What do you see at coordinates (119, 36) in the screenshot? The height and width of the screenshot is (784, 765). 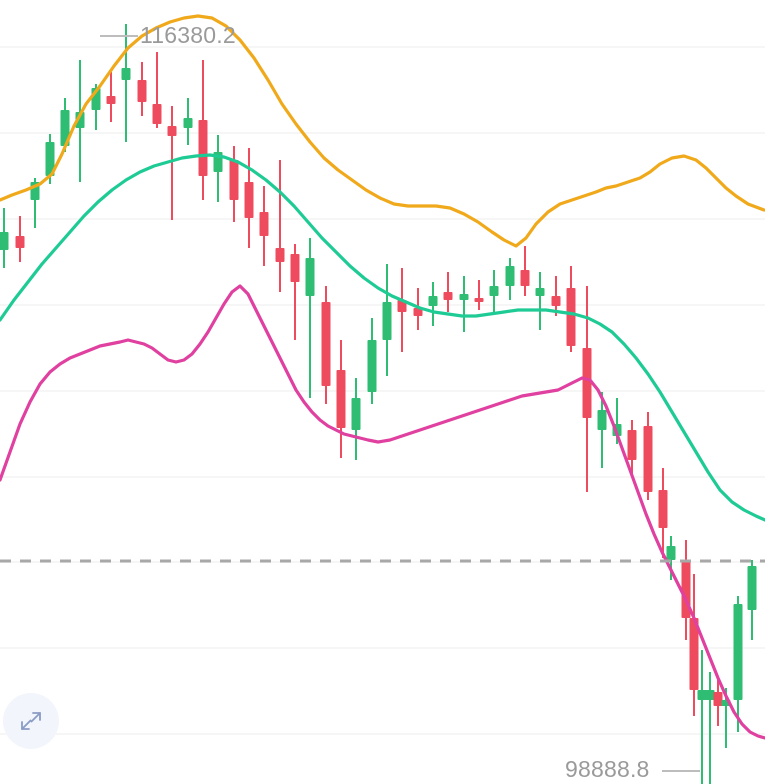 I see `high-price-leader-line` at bounding box center [119, 36].